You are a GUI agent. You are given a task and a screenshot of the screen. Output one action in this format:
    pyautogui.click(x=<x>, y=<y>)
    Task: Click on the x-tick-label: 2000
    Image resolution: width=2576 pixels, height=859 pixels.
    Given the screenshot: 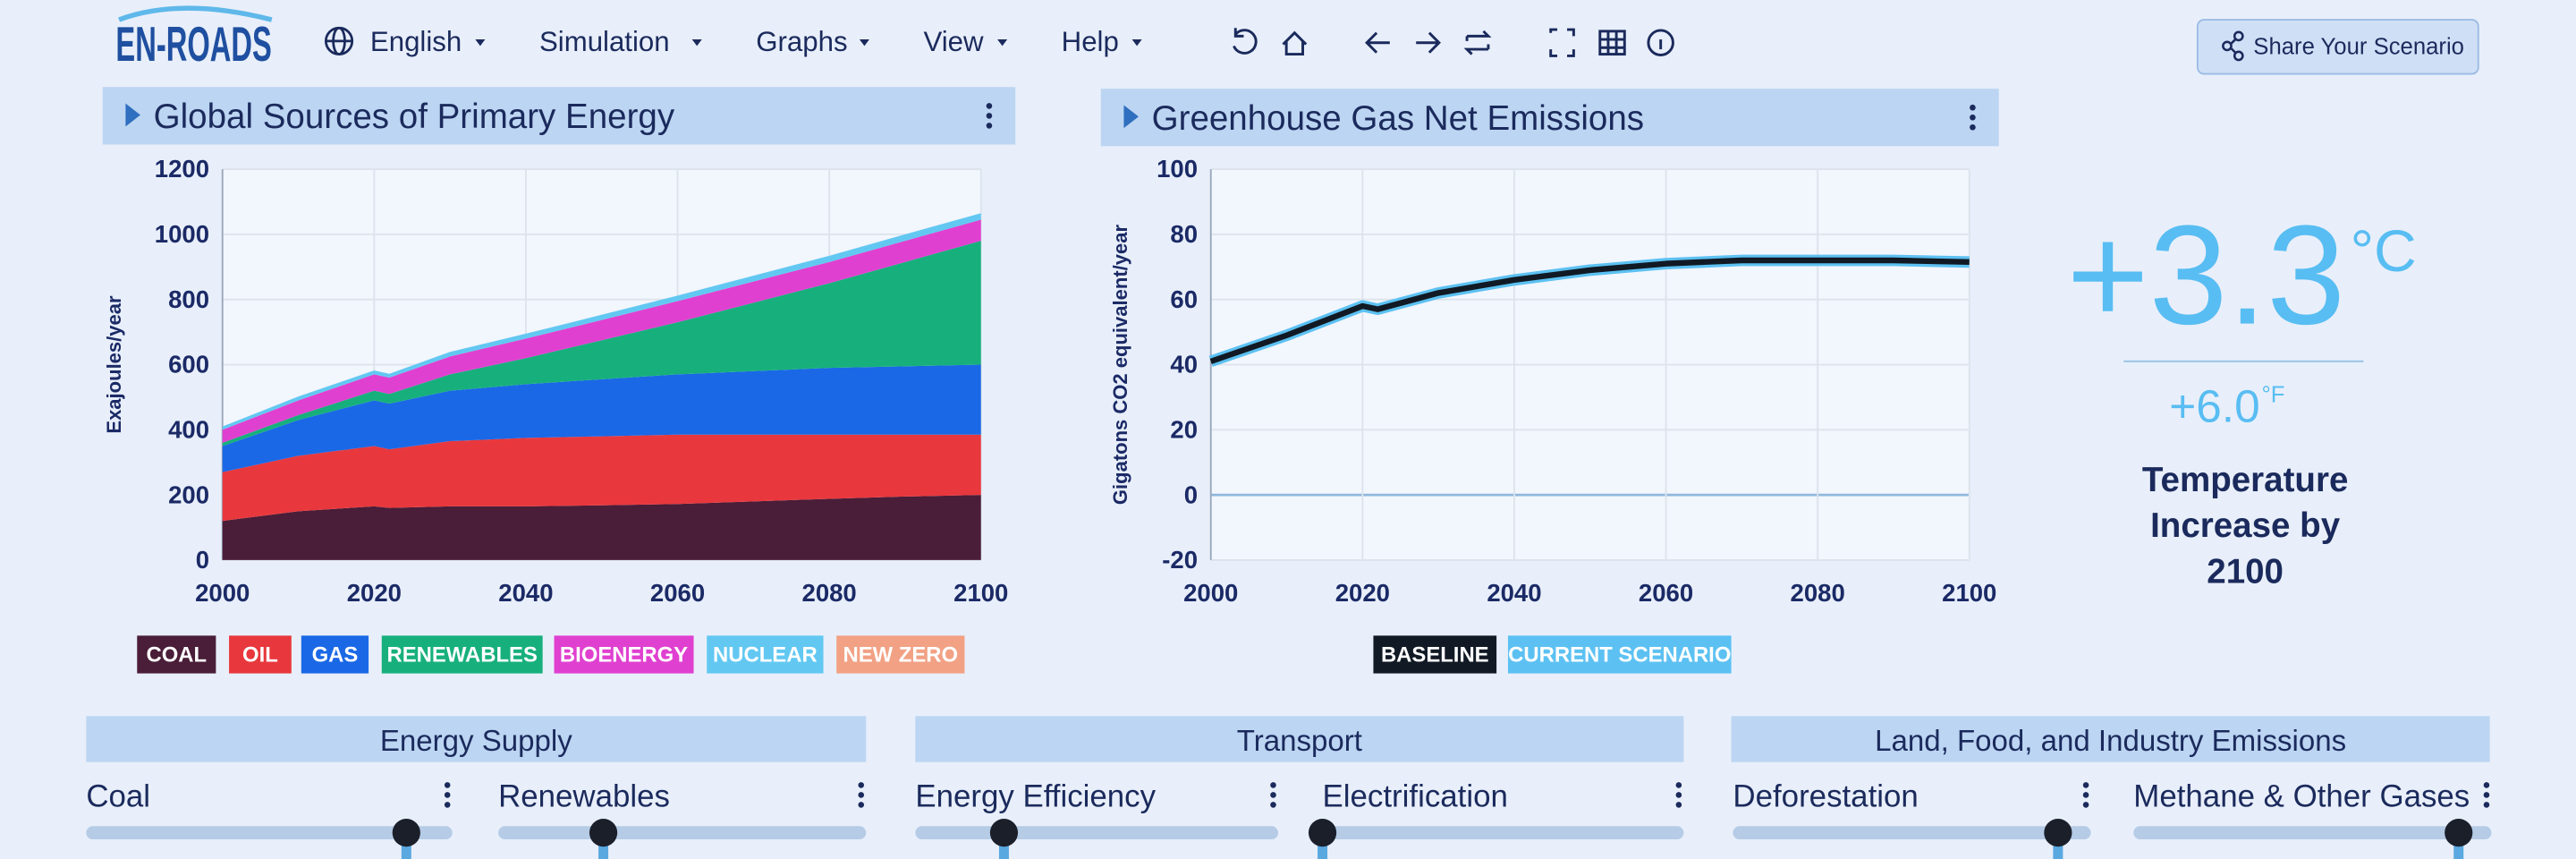 What is the action you would take?
    pyautogui.click(x=222, y=593)
    